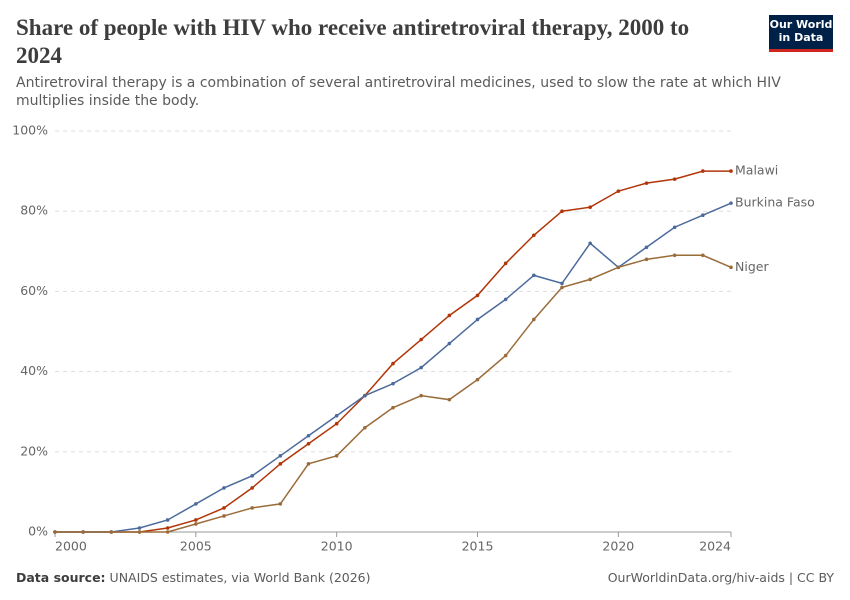  What do you see at coordinates (38, 531) in the screenshot?
I see `y-tick-label: 0%` at bounding box center [38, 531].